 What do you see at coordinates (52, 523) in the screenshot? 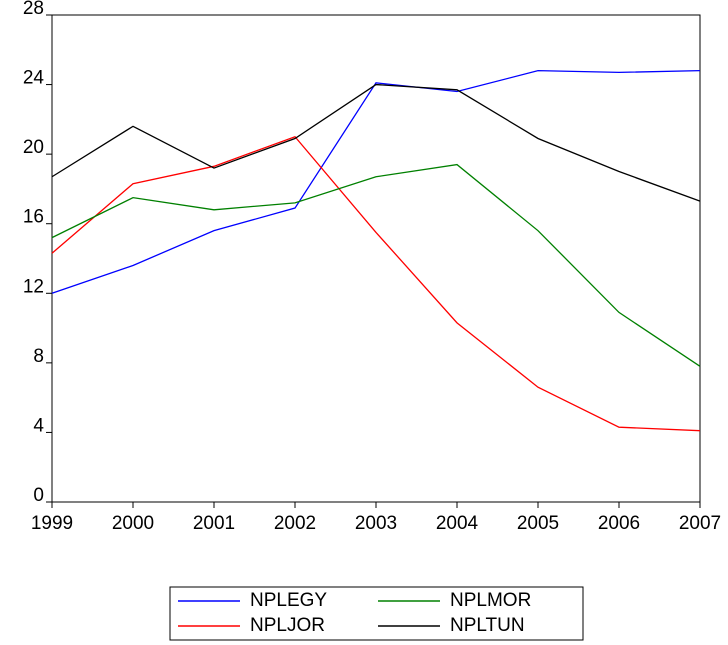
I see `x-tick-label: 1999` at bounding box center [52, 523].